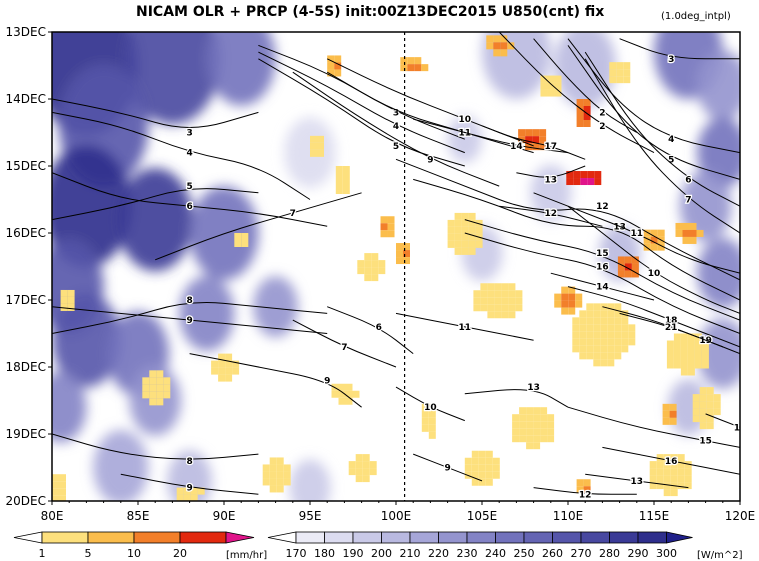  Describe the element at coordinates (189, 462) in the screenshot. I see `u850-contour-label: 8` at that location.